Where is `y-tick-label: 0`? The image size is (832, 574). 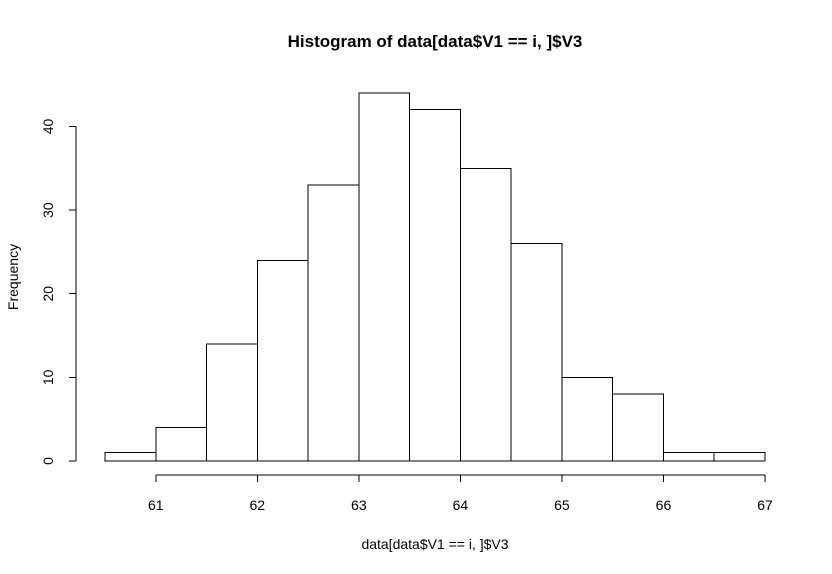 y-tick-label: 0 is located at coordinates (48, 461).